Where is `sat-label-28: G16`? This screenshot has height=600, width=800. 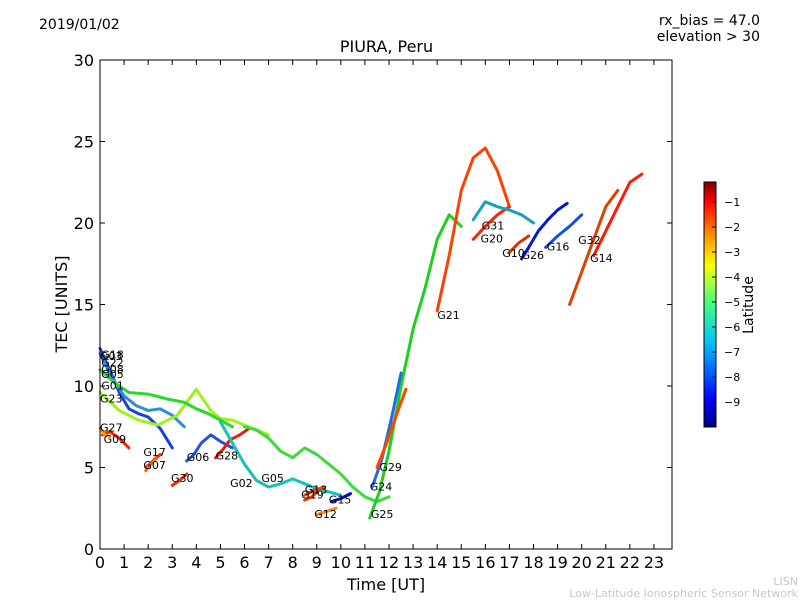
sat-label-28: G16 is located at coordinates (558, 247).